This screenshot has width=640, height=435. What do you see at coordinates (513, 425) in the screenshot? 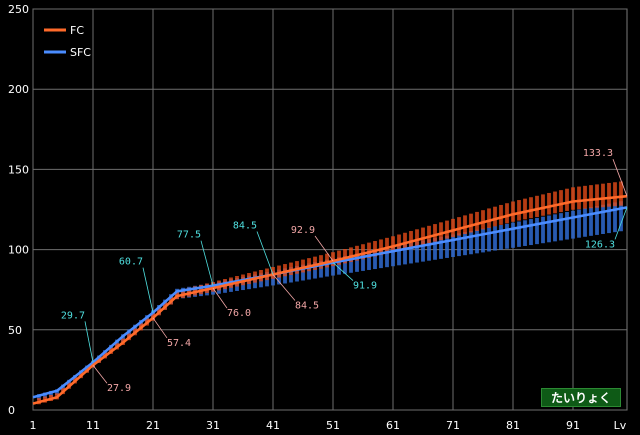
I see `x-tick-label: 81` at bounding box center [513, 425].